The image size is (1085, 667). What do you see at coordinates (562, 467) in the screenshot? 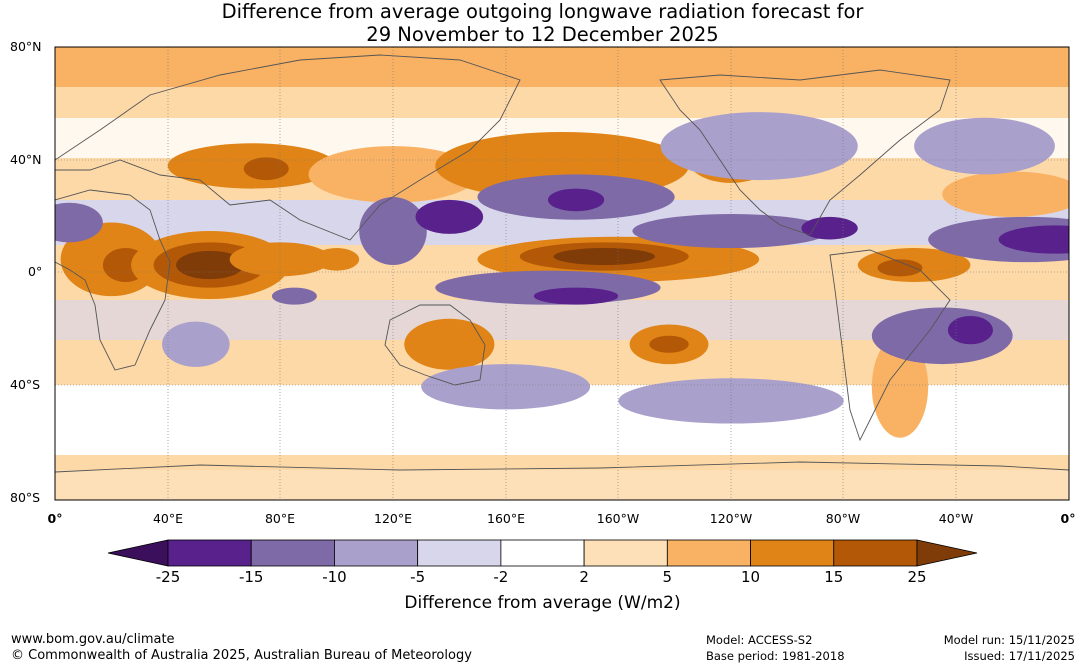
I see `coast-antarctica` at bounding box center [562, 467].